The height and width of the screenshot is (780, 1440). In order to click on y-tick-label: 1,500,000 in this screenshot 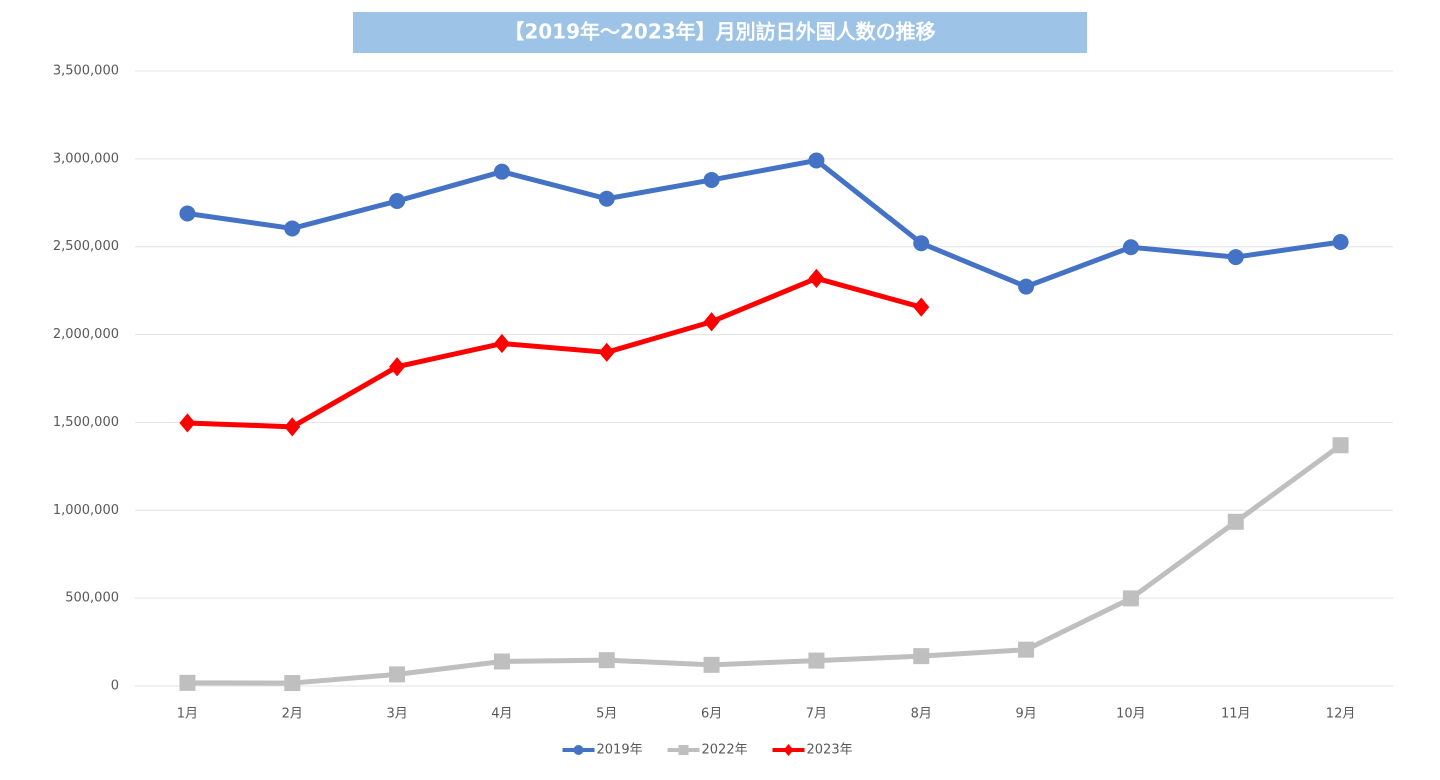, I will do `click(86, 422)`.